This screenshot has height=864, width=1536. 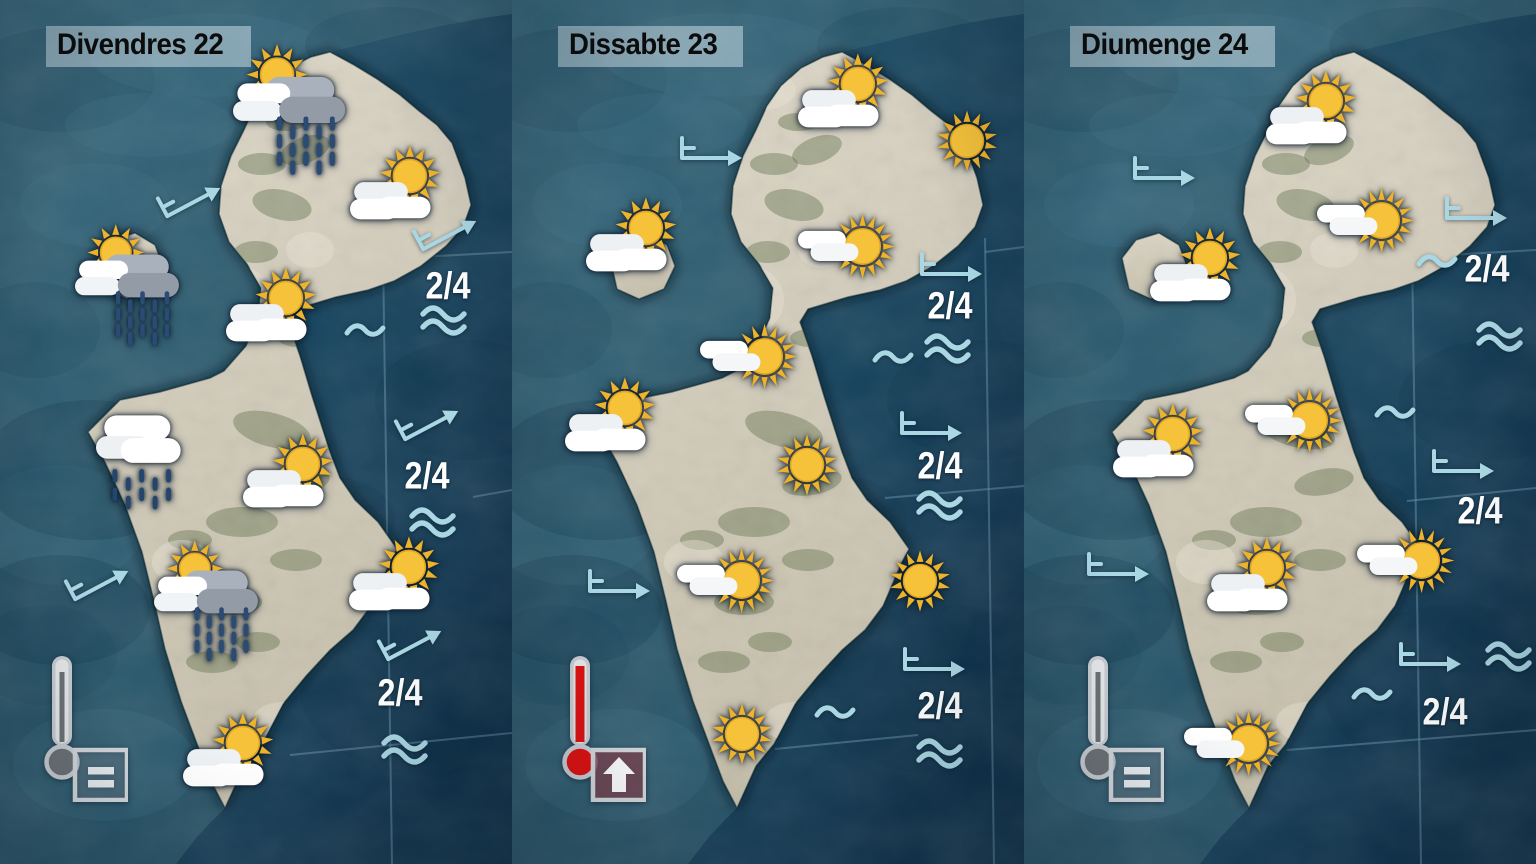 What do you see at coordinates (597, 728) in the screenshot?
I see `thermometer-rising-icon` at bounding box center [597, 728].